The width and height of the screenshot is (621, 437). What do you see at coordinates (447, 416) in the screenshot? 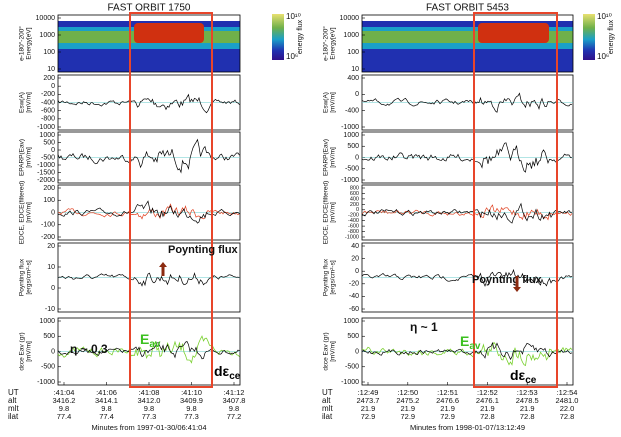
I see `footer-value: 72.9` at bounding box center [447, 416].